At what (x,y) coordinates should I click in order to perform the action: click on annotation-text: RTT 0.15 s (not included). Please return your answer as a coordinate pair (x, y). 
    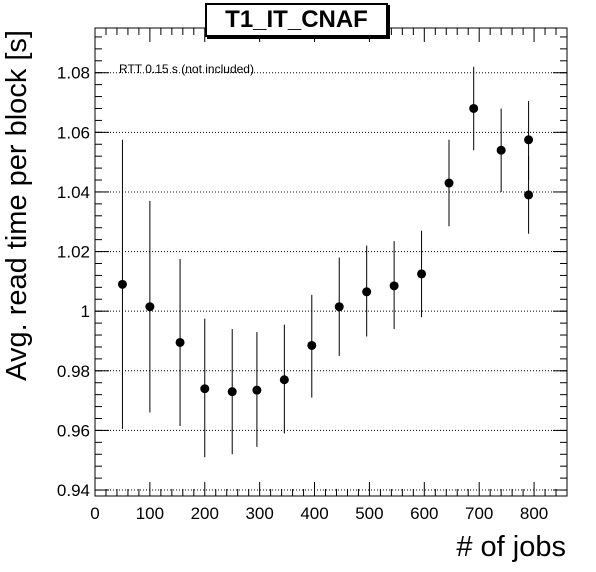
    Looking at the image, I should click on (186, 69).